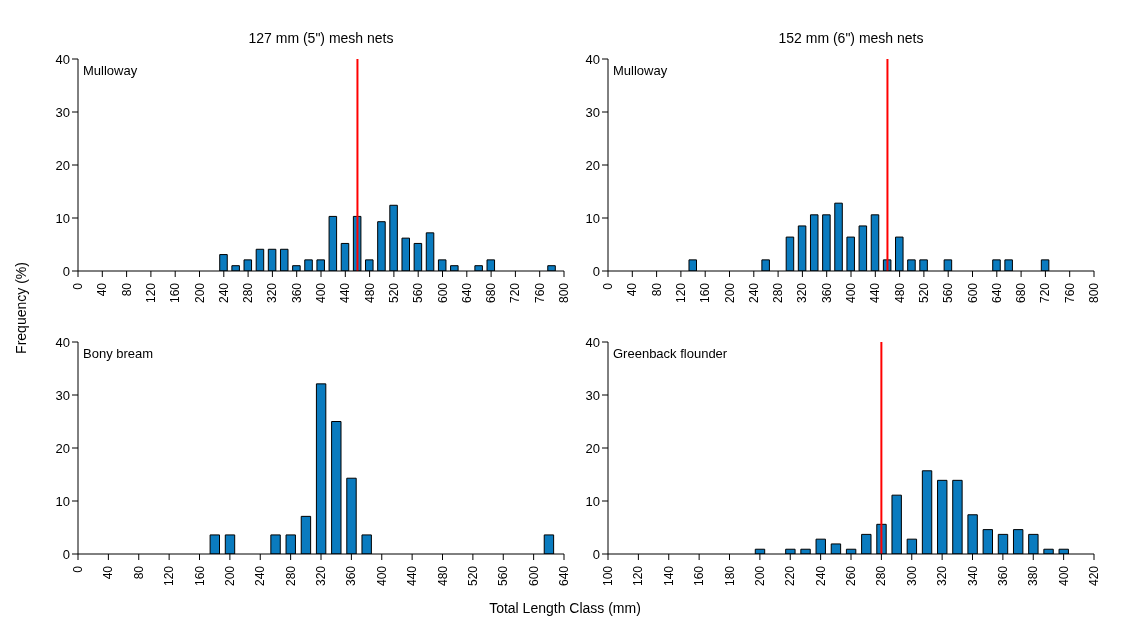 Image resolution: width=1130 pixels, height=632 pixels. What do you see at coordinates (790, 576) in the screenshot?
I see `x-tick-label: 220` at bounding box center [790, 576].